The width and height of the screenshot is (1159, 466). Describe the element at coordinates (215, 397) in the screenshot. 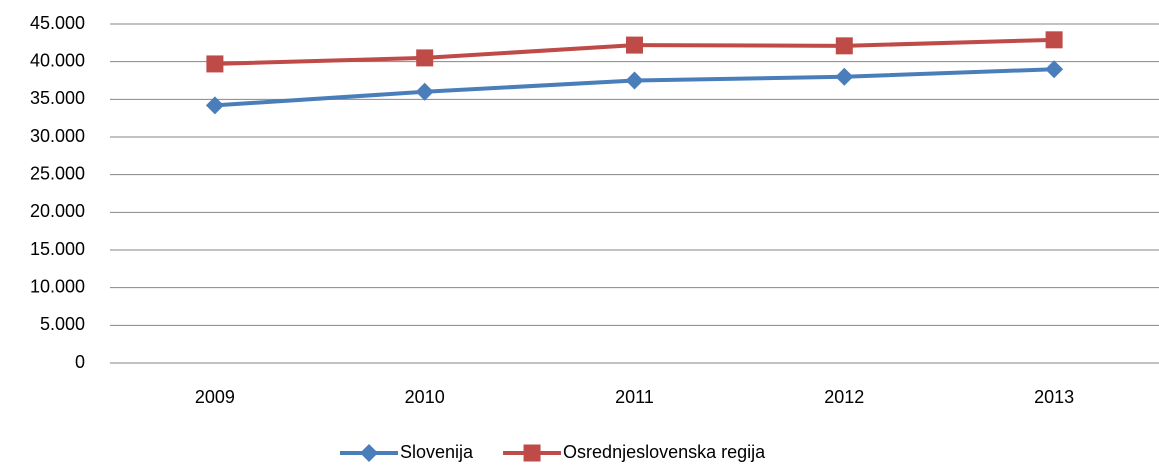

I see `x-tick-label: 2009` at that location.